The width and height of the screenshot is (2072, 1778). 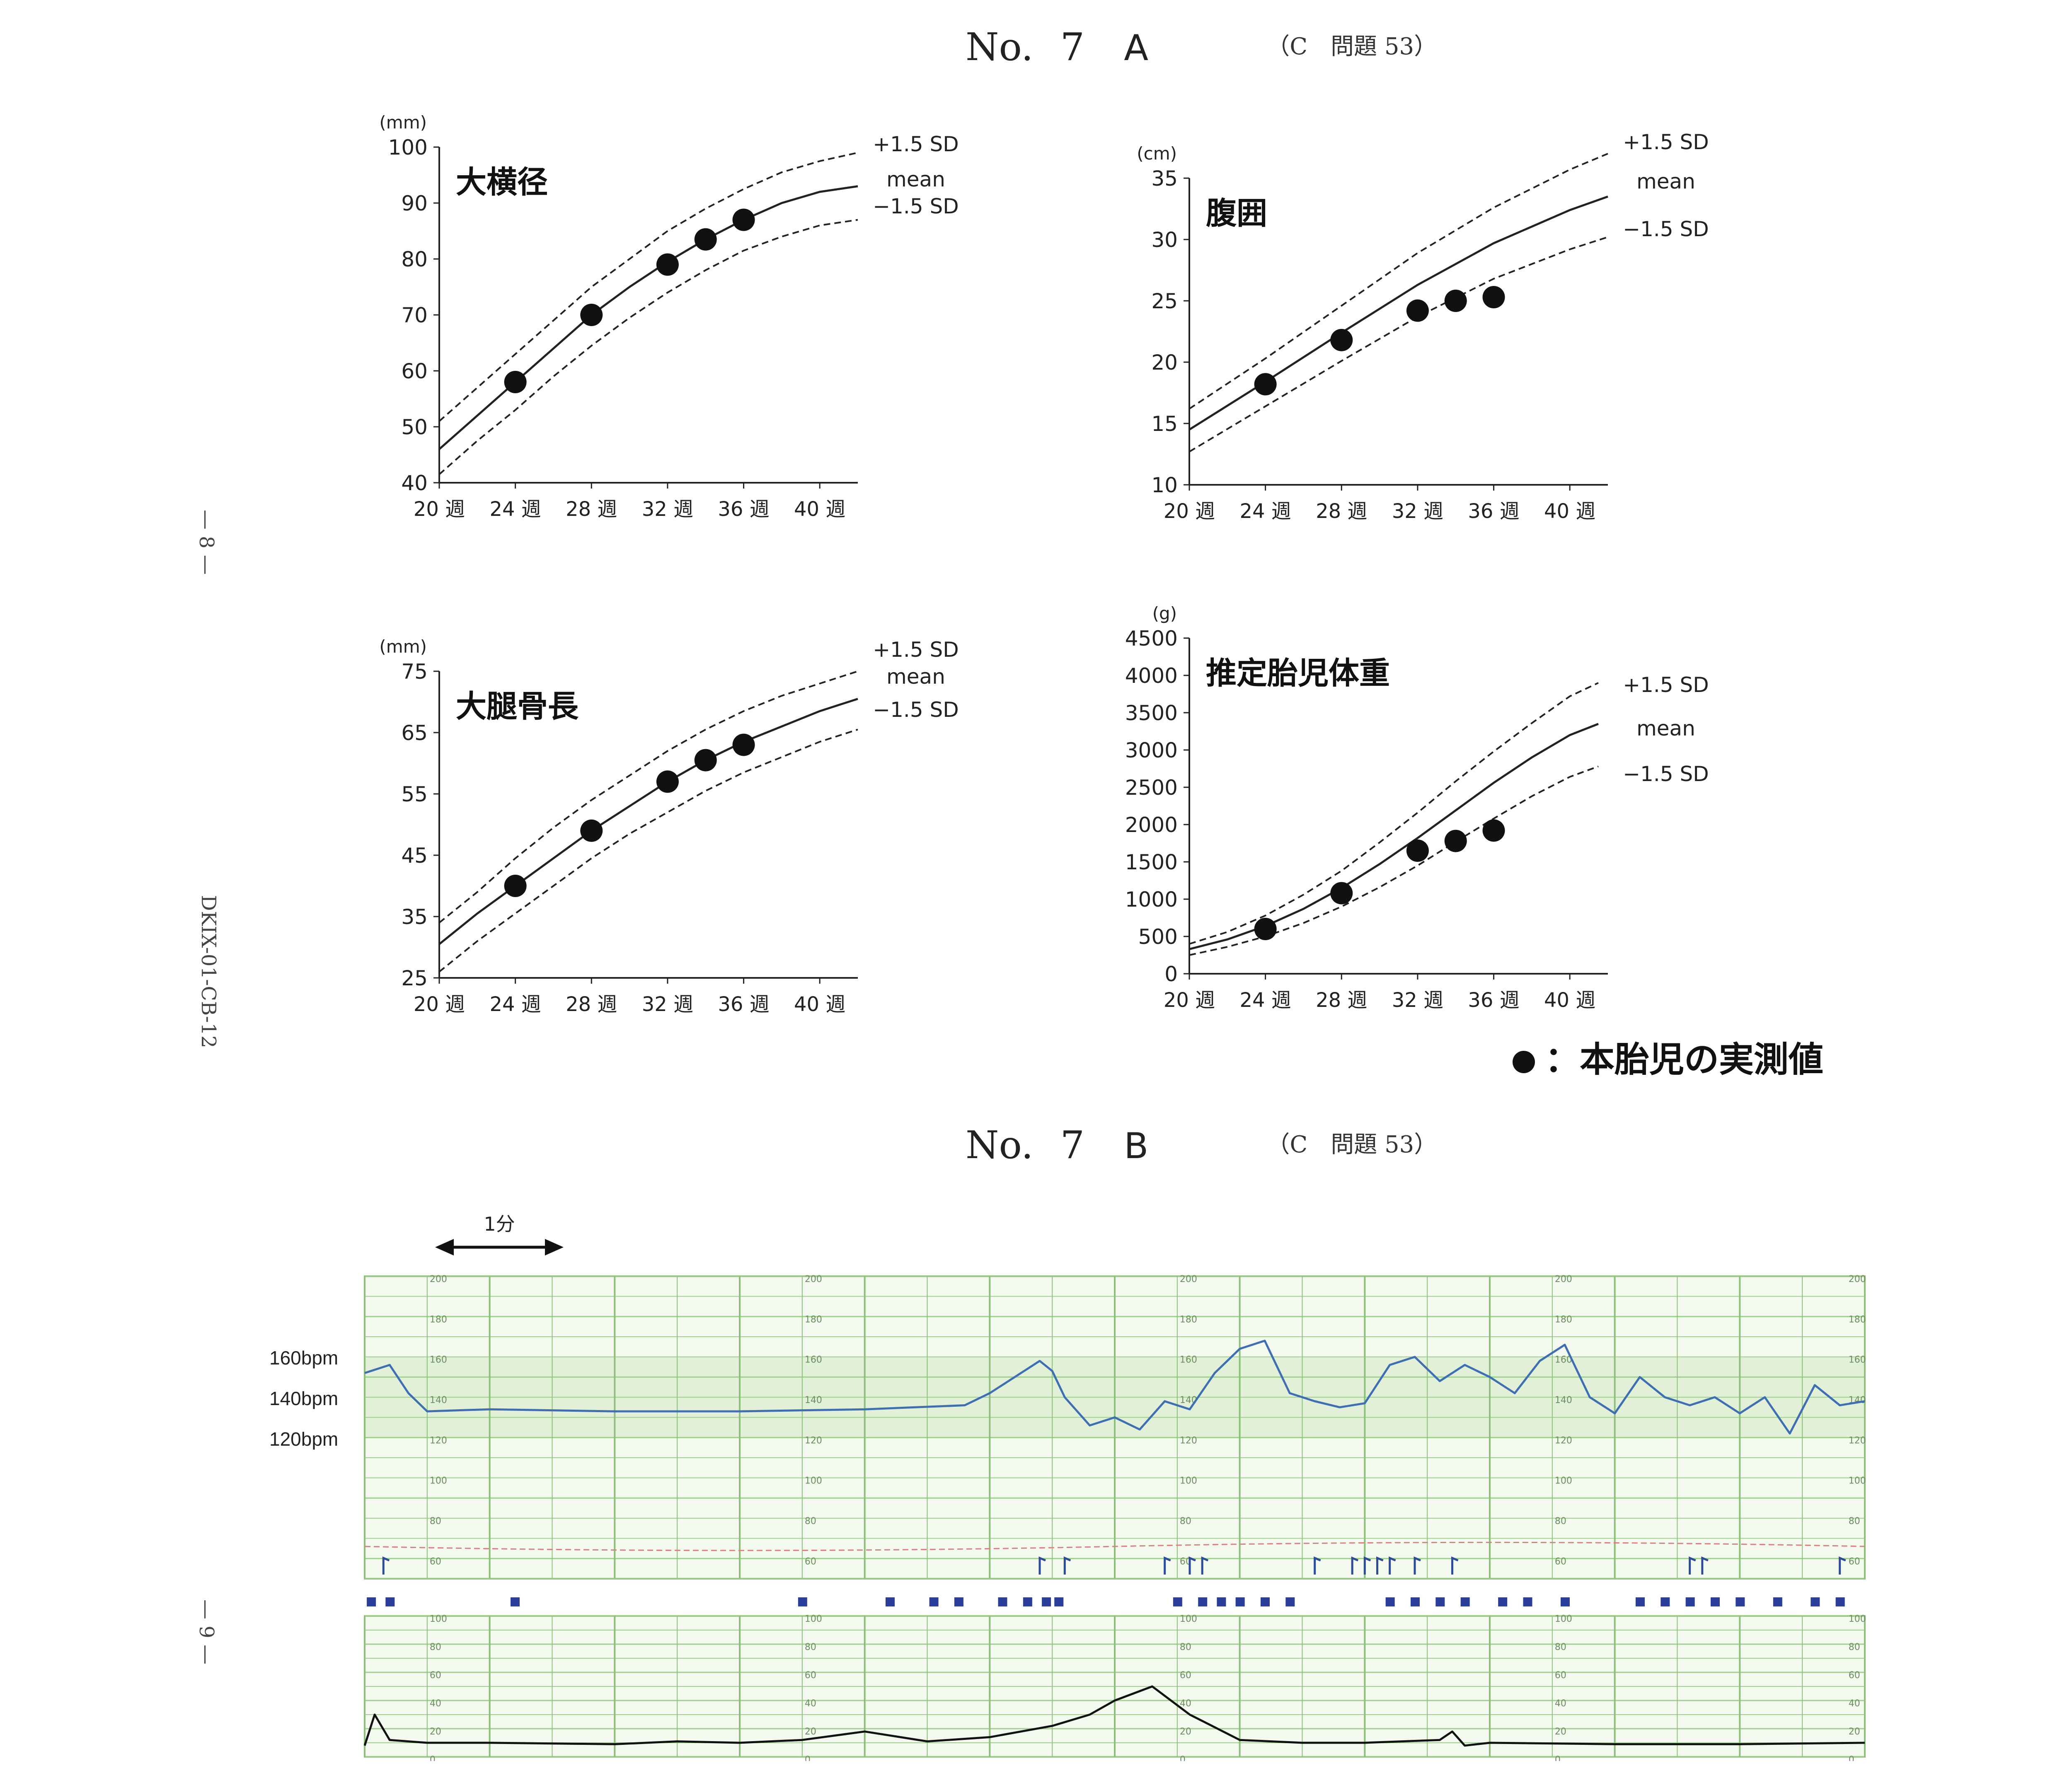 I want to click on toco-grid-label: 20, so click(x=810, y=1732).